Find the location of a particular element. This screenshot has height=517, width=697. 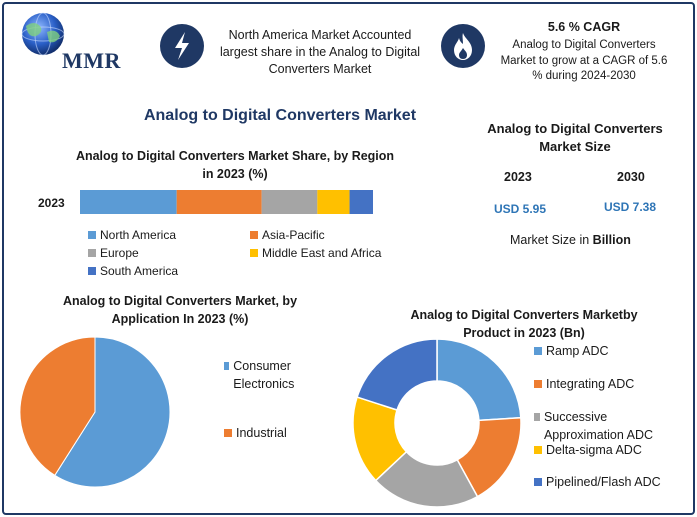

legend-label: Pipelined/Flash ADC is located at coordinates (603, 482).